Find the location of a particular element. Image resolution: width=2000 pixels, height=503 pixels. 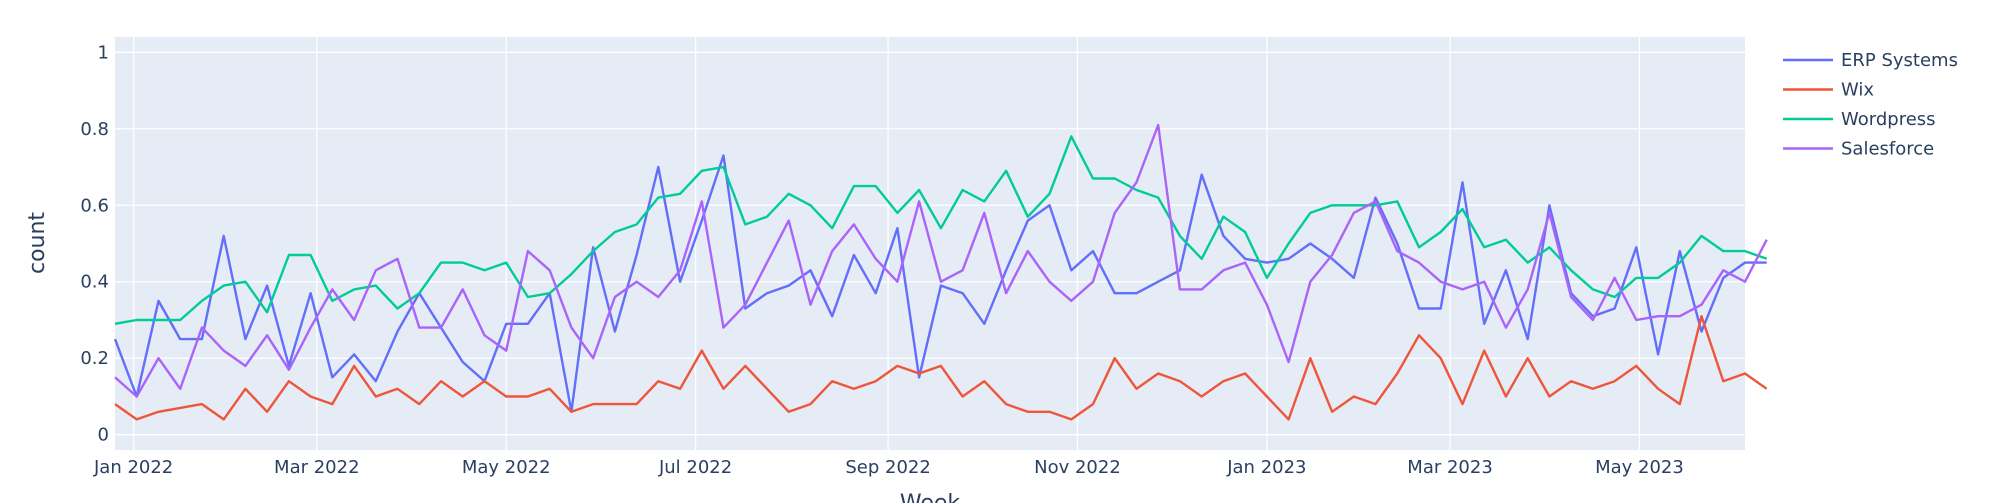

x-tick-label: Jul 2022 is located at coordinates (695, 467).